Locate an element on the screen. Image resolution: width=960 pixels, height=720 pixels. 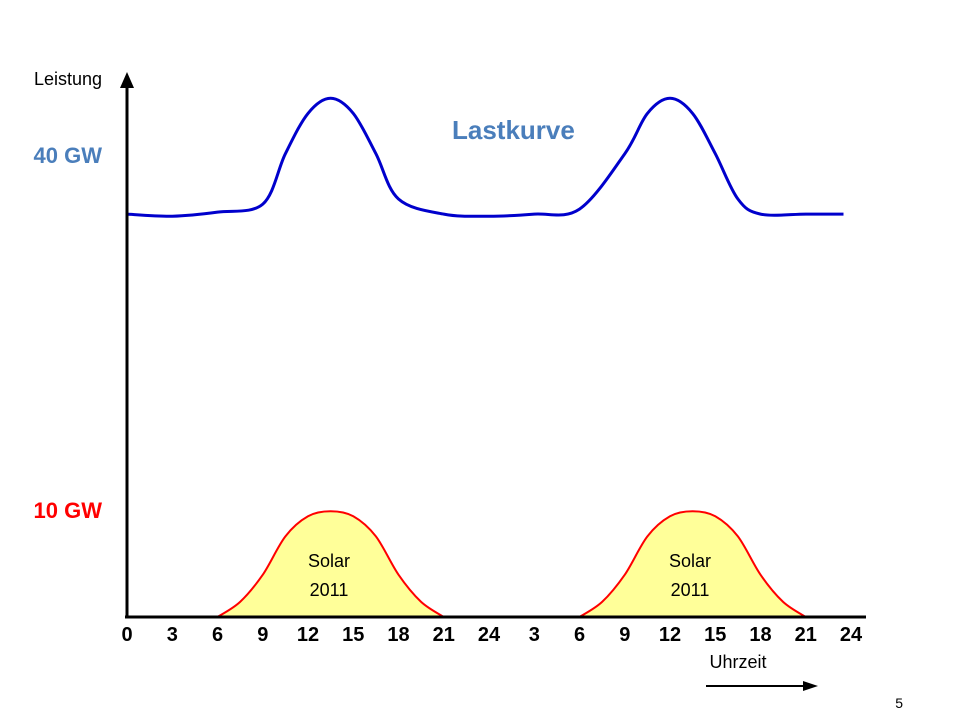
x-axis-label: Uhrzeit is located at coordinates (737, 662).